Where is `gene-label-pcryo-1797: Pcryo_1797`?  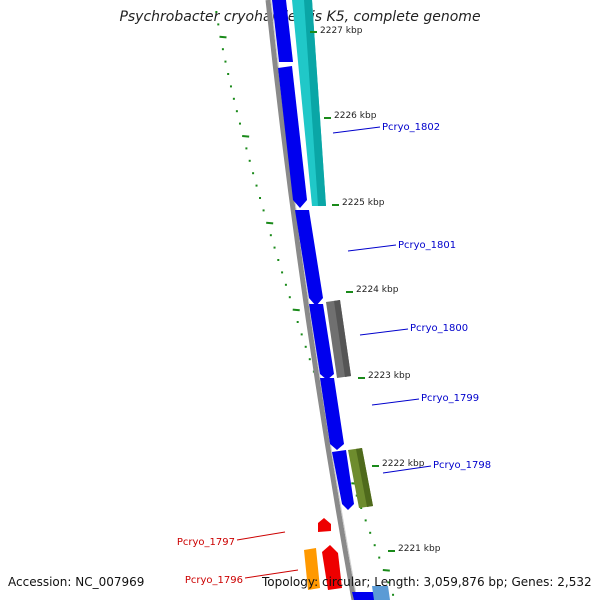 gene-label-pcryo-1797: Pcryo_1797 is located at coordinates (206, 542).